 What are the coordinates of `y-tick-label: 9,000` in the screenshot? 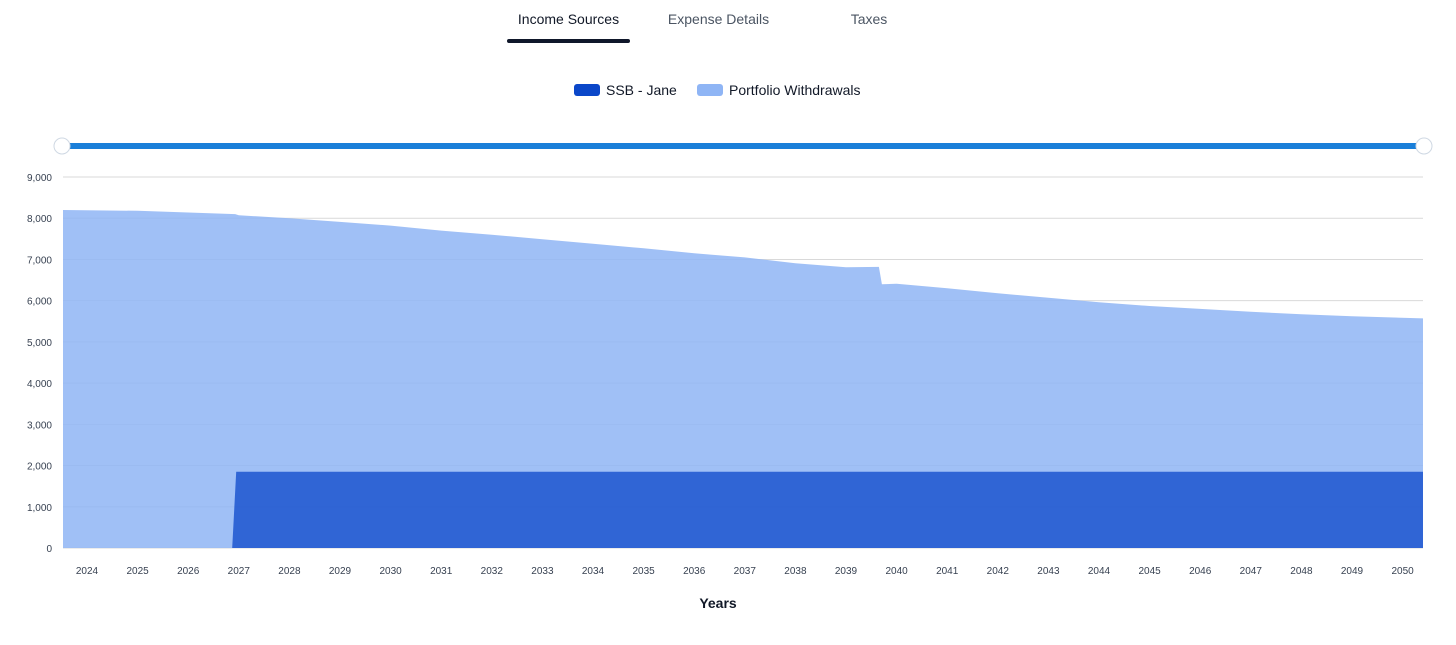 It's located at (39, 178).